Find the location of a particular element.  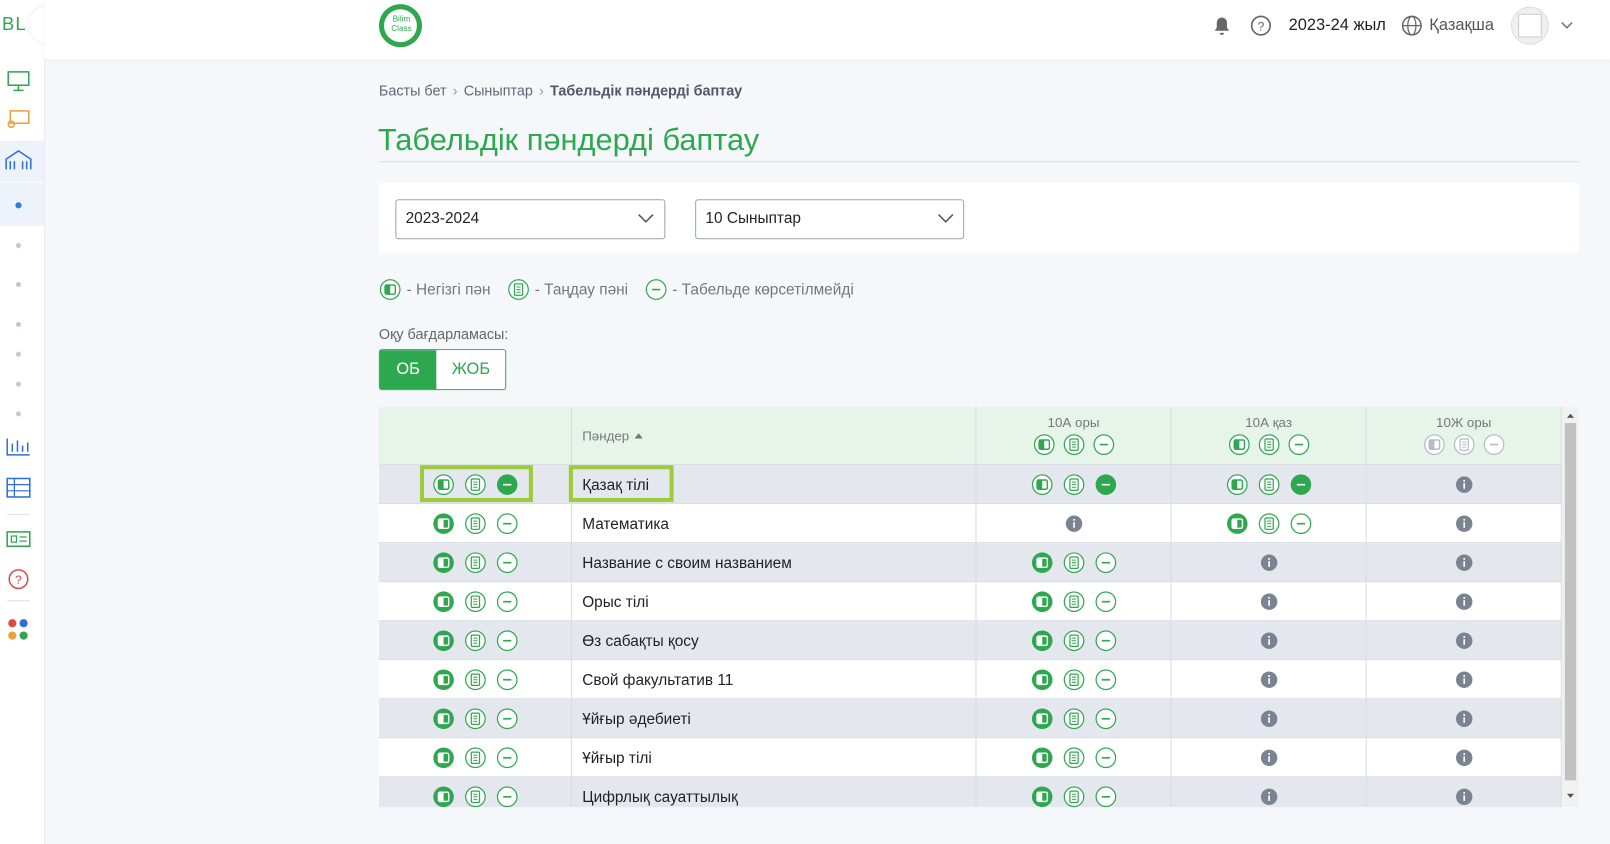

program-option: ОБ is located at coordinates (408, 370).